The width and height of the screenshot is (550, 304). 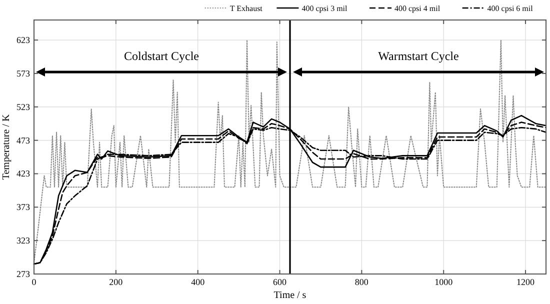 What do you see at coordinates (6, 147) in the screenshot?
I see `y-axis-title: Temperature / K` at bounding box center [6, 147].